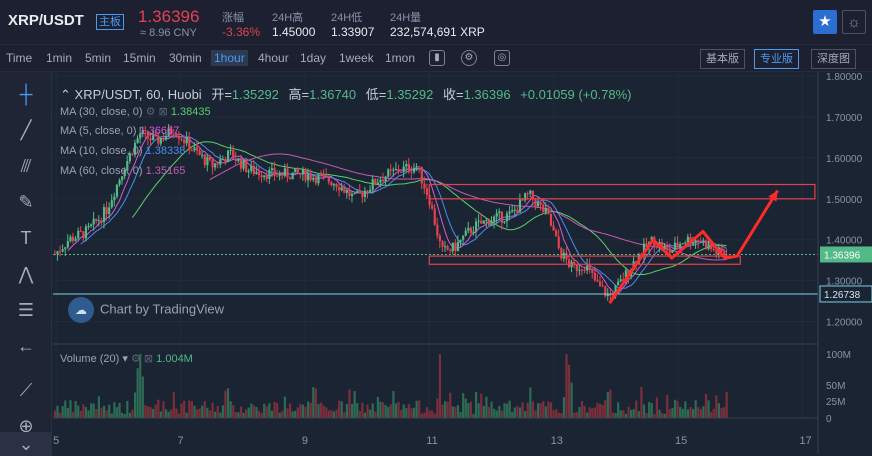  I want to click on brush-icon: ✎, so click(26, 202).